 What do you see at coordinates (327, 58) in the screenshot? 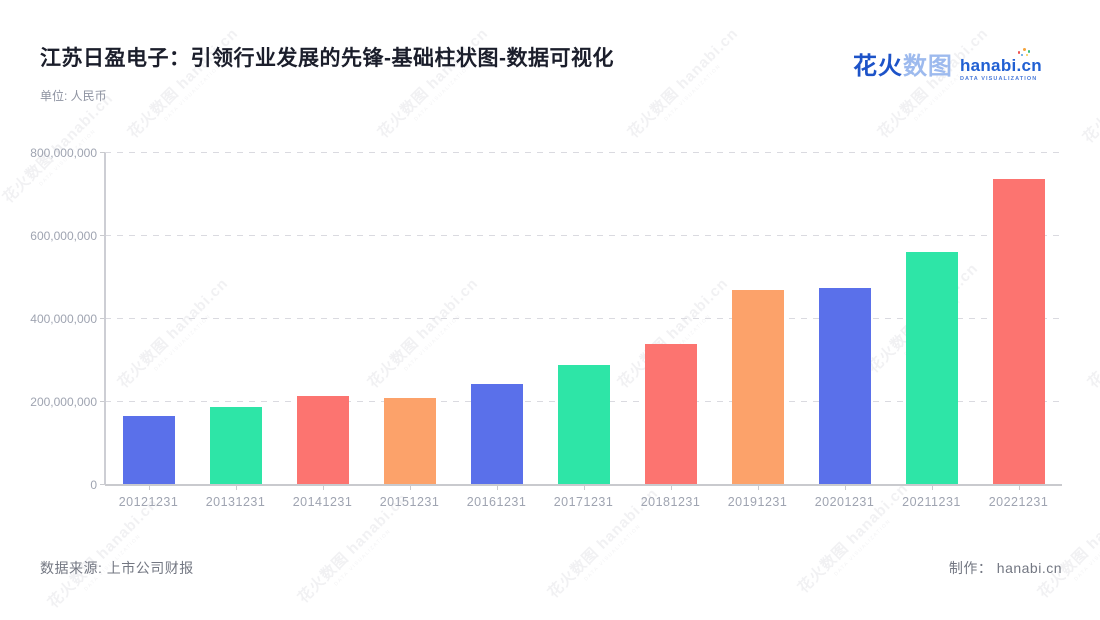
I see `page-title: 江苏日盈电子：引领行业发展的先锋-基础柱状图-数据可视化` at bounding box center [327, 58].